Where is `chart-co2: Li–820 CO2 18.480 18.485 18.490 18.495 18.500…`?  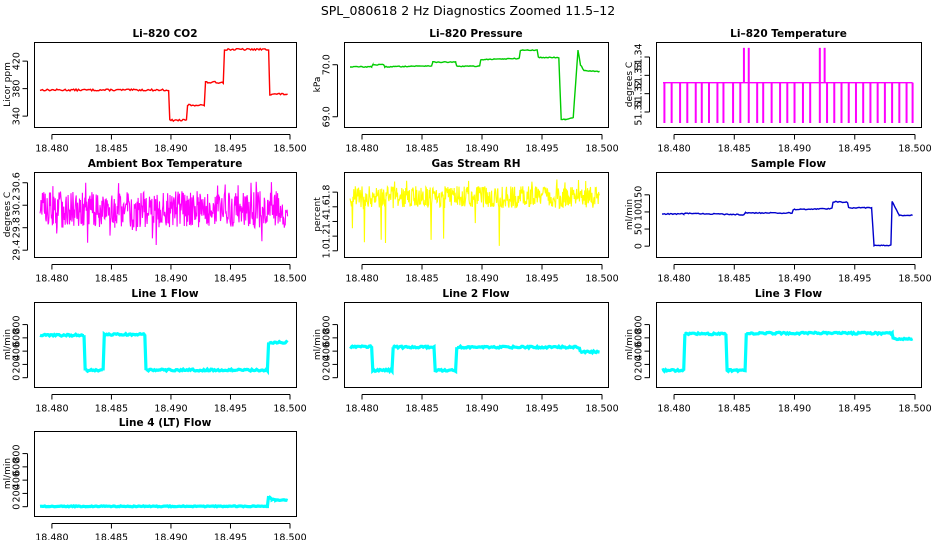 chart-co2: Li–820 CO2 18.480 18.485 18.490 18.495 18.500… is located at coordinates (155, 91).